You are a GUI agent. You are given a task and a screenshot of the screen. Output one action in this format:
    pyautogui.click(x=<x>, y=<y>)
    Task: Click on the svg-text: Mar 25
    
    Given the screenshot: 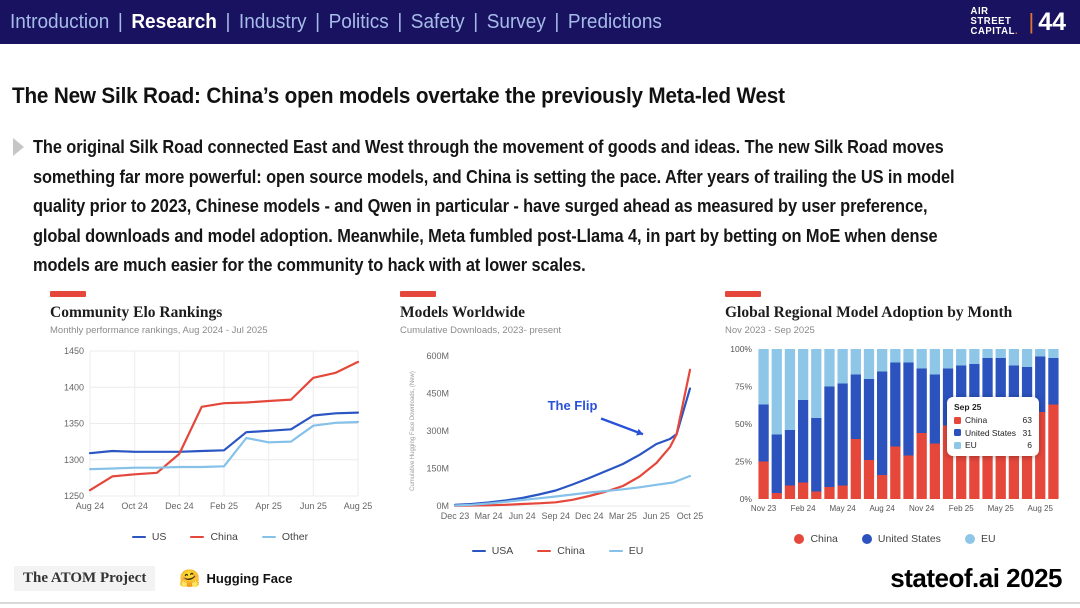 What is the action you would take?
    pyautogui.click(x=623, y=516)
    